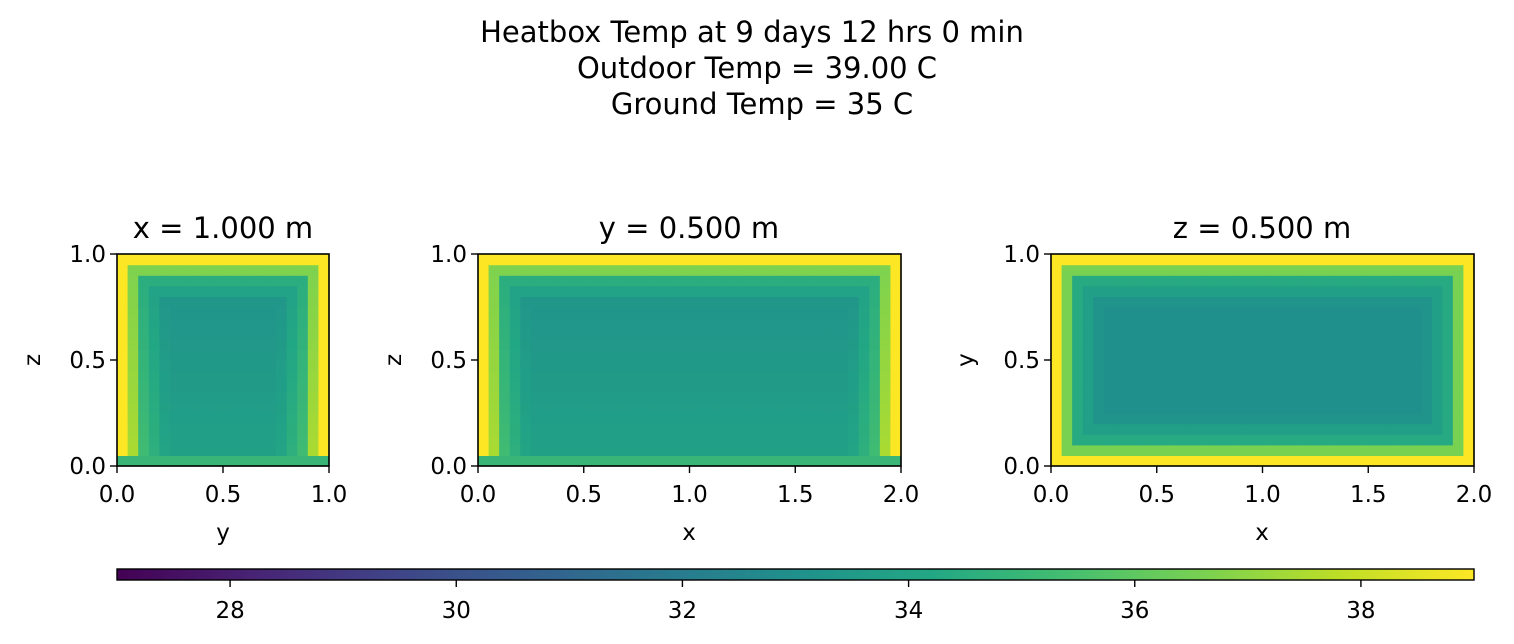 This screenshot has width=1514, height=644. What do you see at coordinates (1368, 495) in the screenshot?
I see `x-tick-label: 1.5` at bounding box center [1368, 495].